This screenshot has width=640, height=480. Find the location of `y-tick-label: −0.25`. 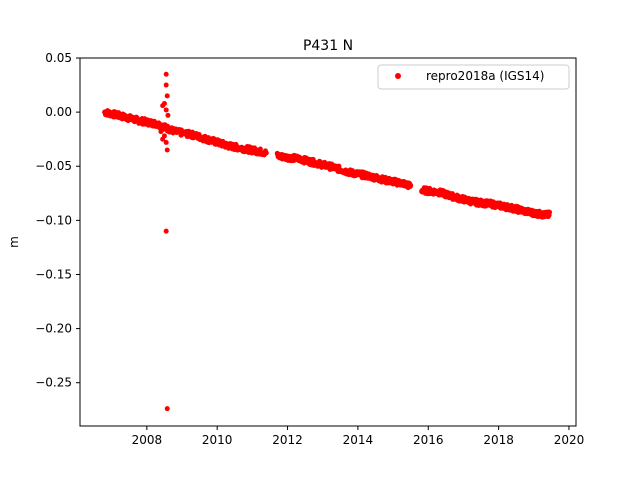

y-tick-label: −0.25 is located at coordinates (53, 383).